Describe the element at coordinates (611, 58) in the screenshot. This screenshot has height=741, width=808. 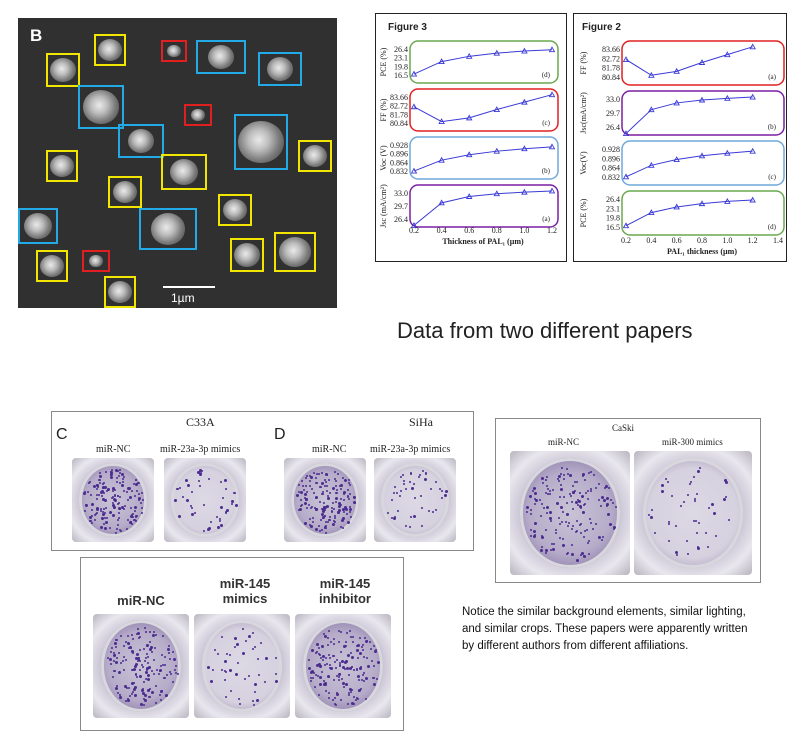
I see `y-tick-label: 82.72` at that location.